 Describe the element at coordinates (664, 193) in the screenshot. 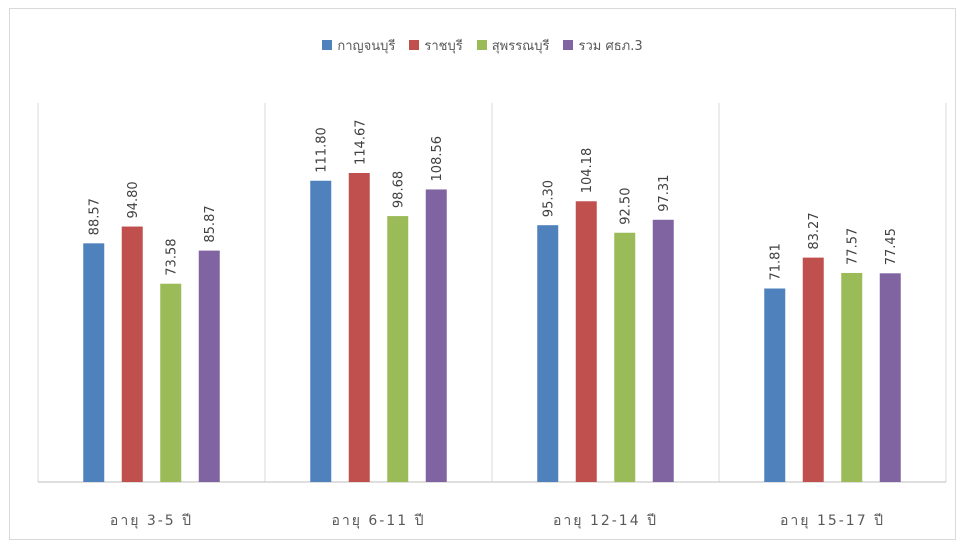

I see `data-label: 97.31` at that location.